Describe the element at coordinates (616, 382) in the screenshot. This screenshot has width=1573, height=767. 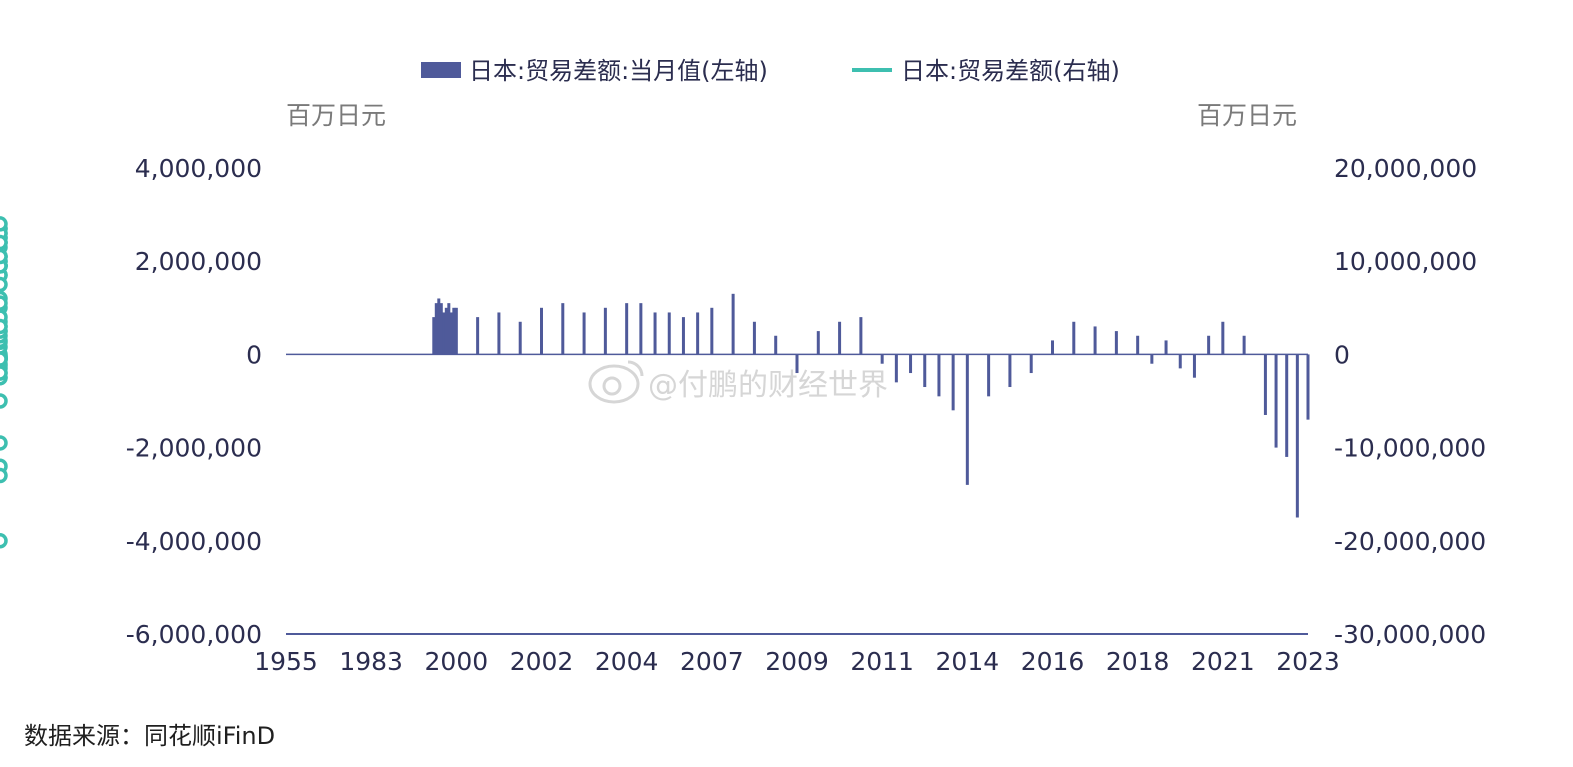
I see `weibo-icon` at that location.